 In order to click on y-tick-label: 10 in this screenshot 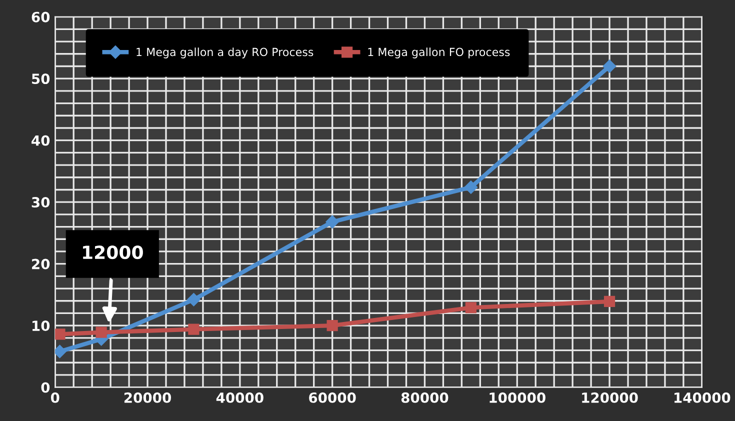, I will do `click(41, 326)`.